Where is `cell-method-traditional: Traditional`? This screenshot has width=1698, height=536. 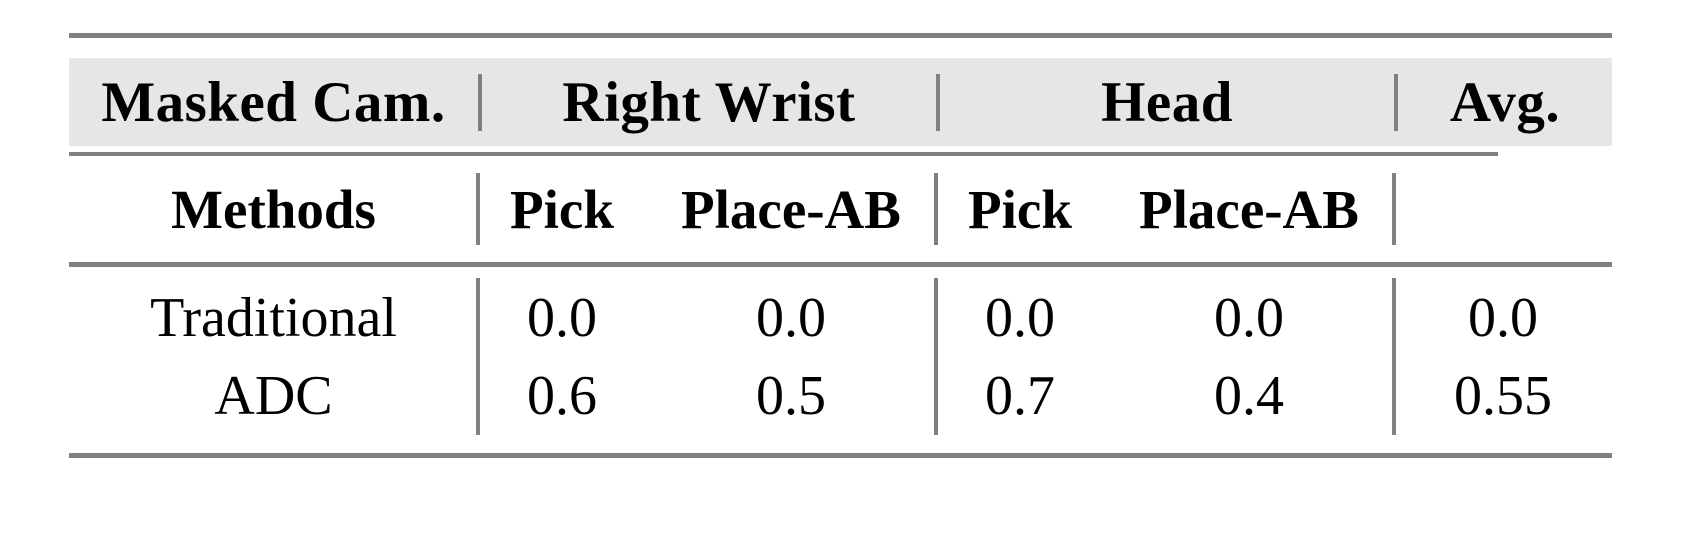
cell-method-traditional: Traditional is located at coordinates (273, 318).